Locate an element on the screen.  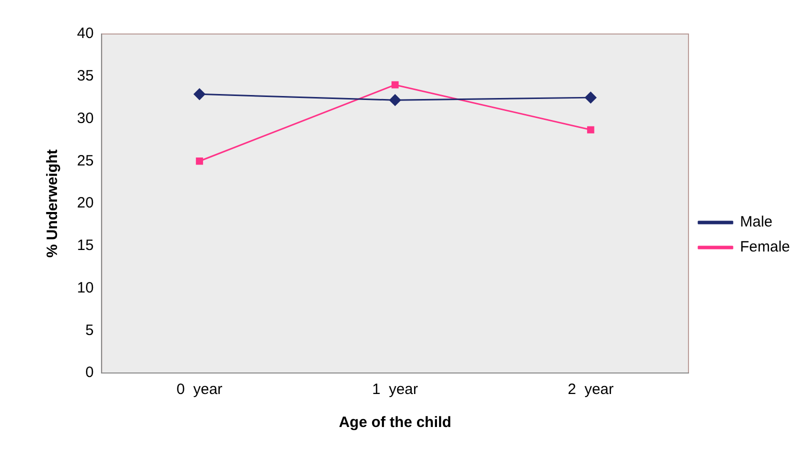
y-tick-label: 35 is located at coordinates (85, 76).